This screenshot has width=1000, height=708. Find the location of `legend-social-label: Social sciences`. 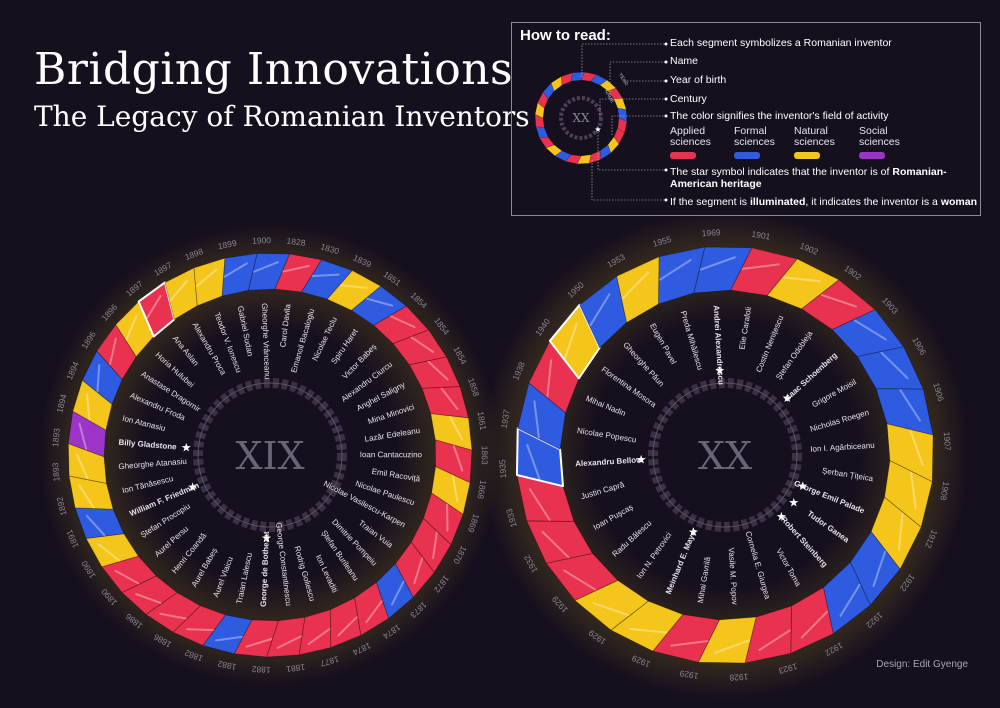

legend-social-label: Social sciences is located at coordinates (879, 136).